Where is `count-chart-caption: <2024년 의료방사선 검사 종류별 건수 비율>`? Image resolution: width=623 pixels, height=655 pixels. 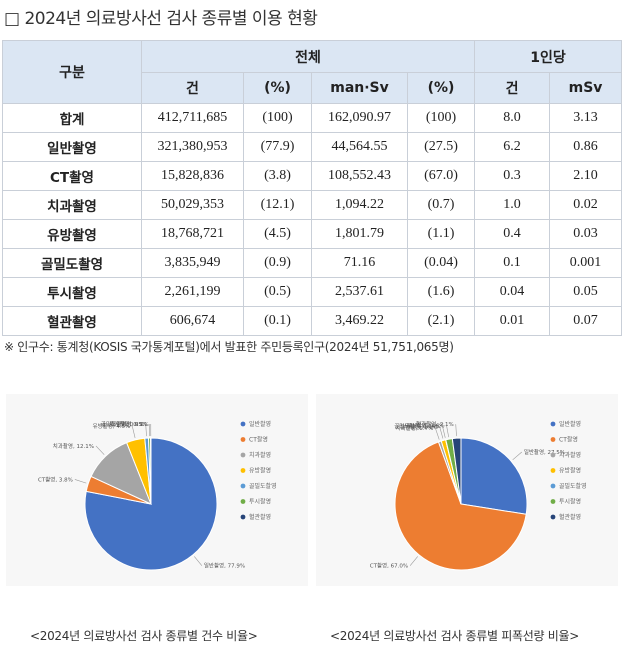 count-chart-caption: <2024년 의료방사선 검사 종류별 건수 비율> is located at coordinates (144, 636).